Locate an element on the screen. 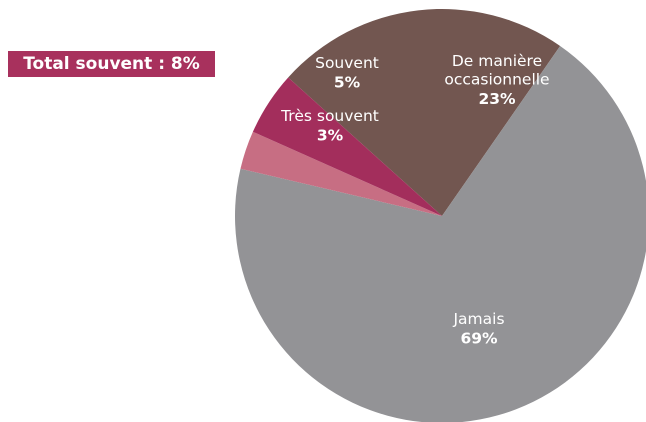 The height and width of the screenshot is (422, 646). pie-slice-value-3: 5% is located at coordinates (347, 83).